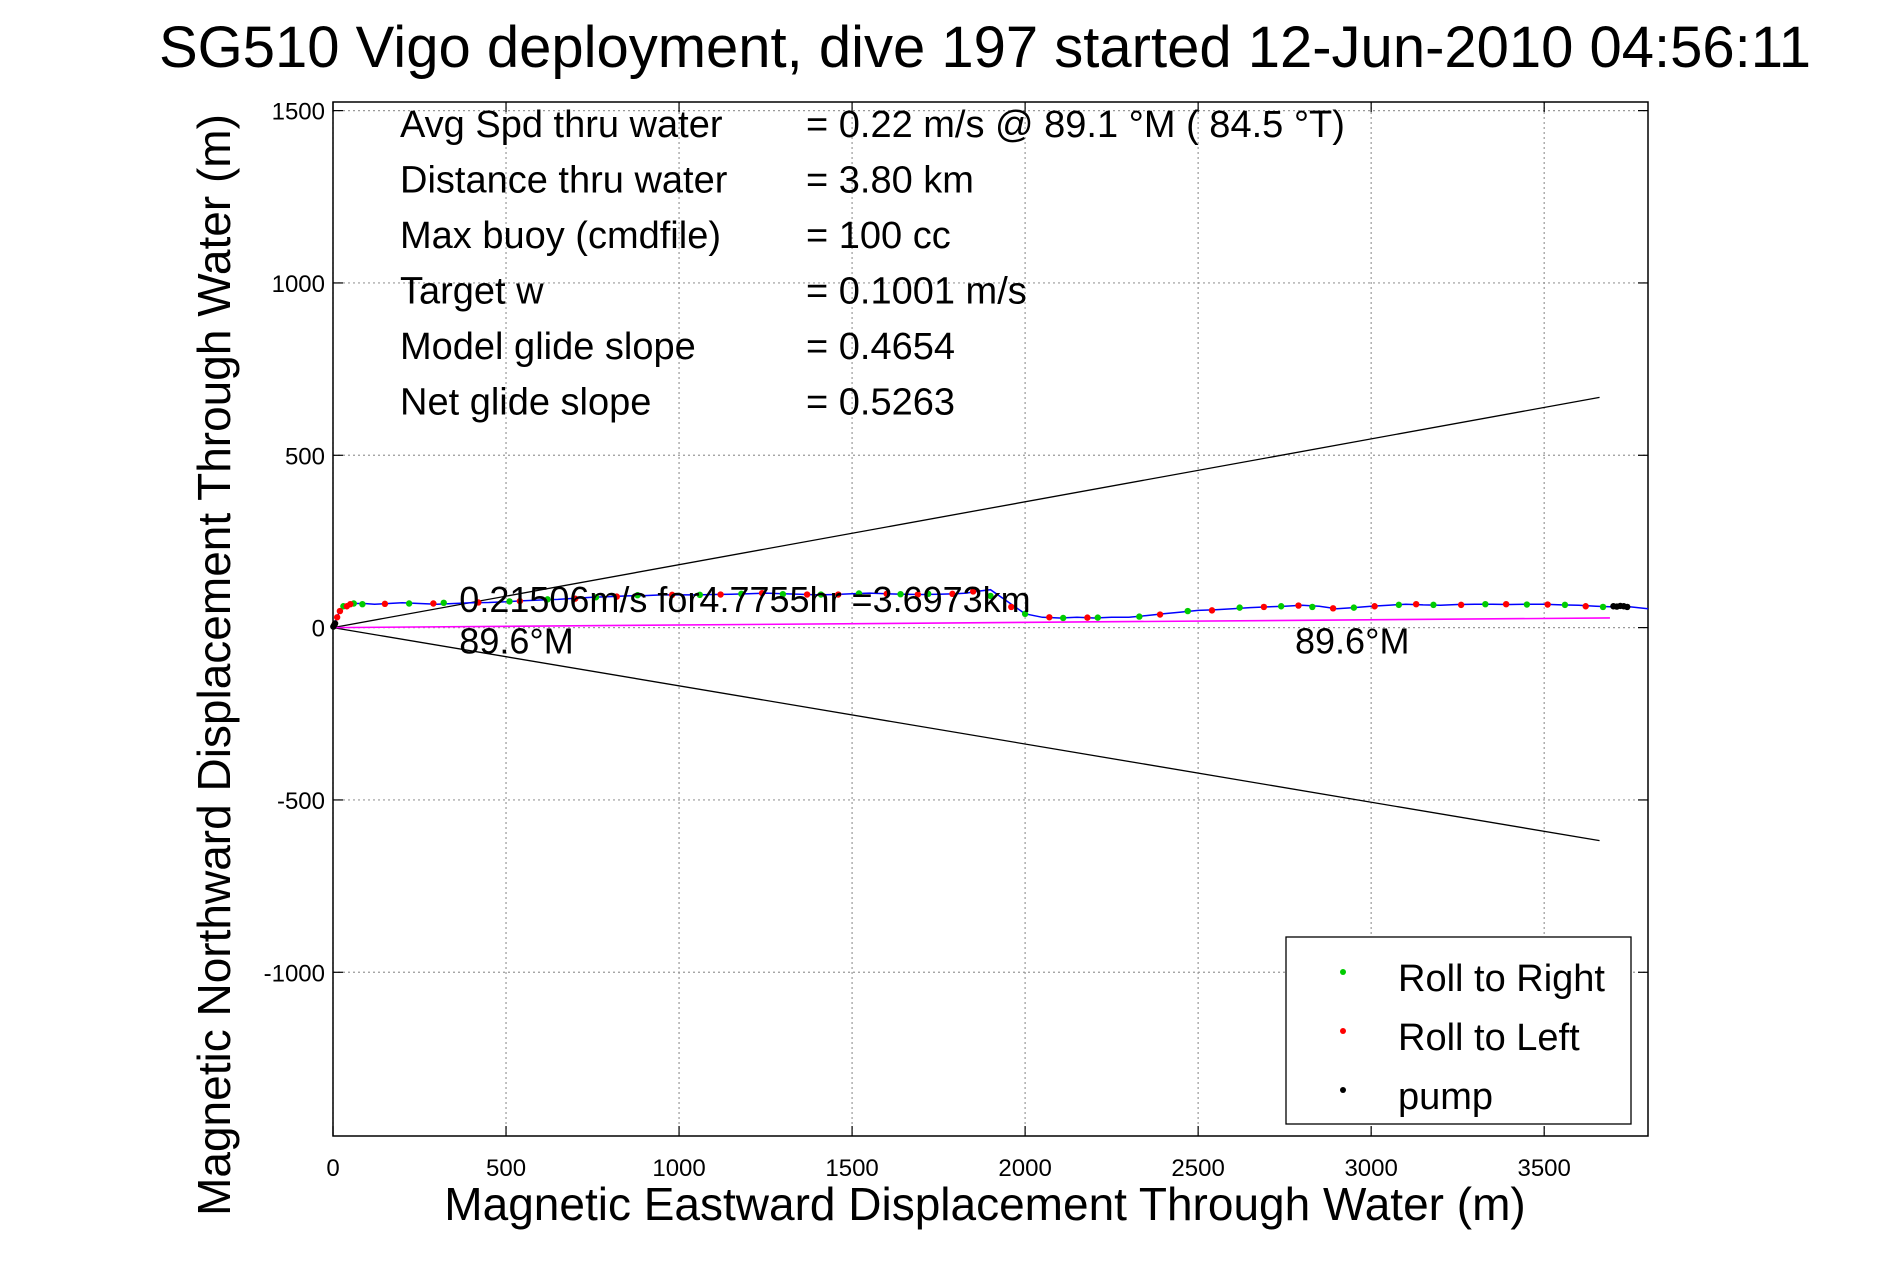  What do you see at coordinates (1197, 1168) in the screenshot?
I see `x-tick-label: 2500` at bounding box center [1197, 1168].